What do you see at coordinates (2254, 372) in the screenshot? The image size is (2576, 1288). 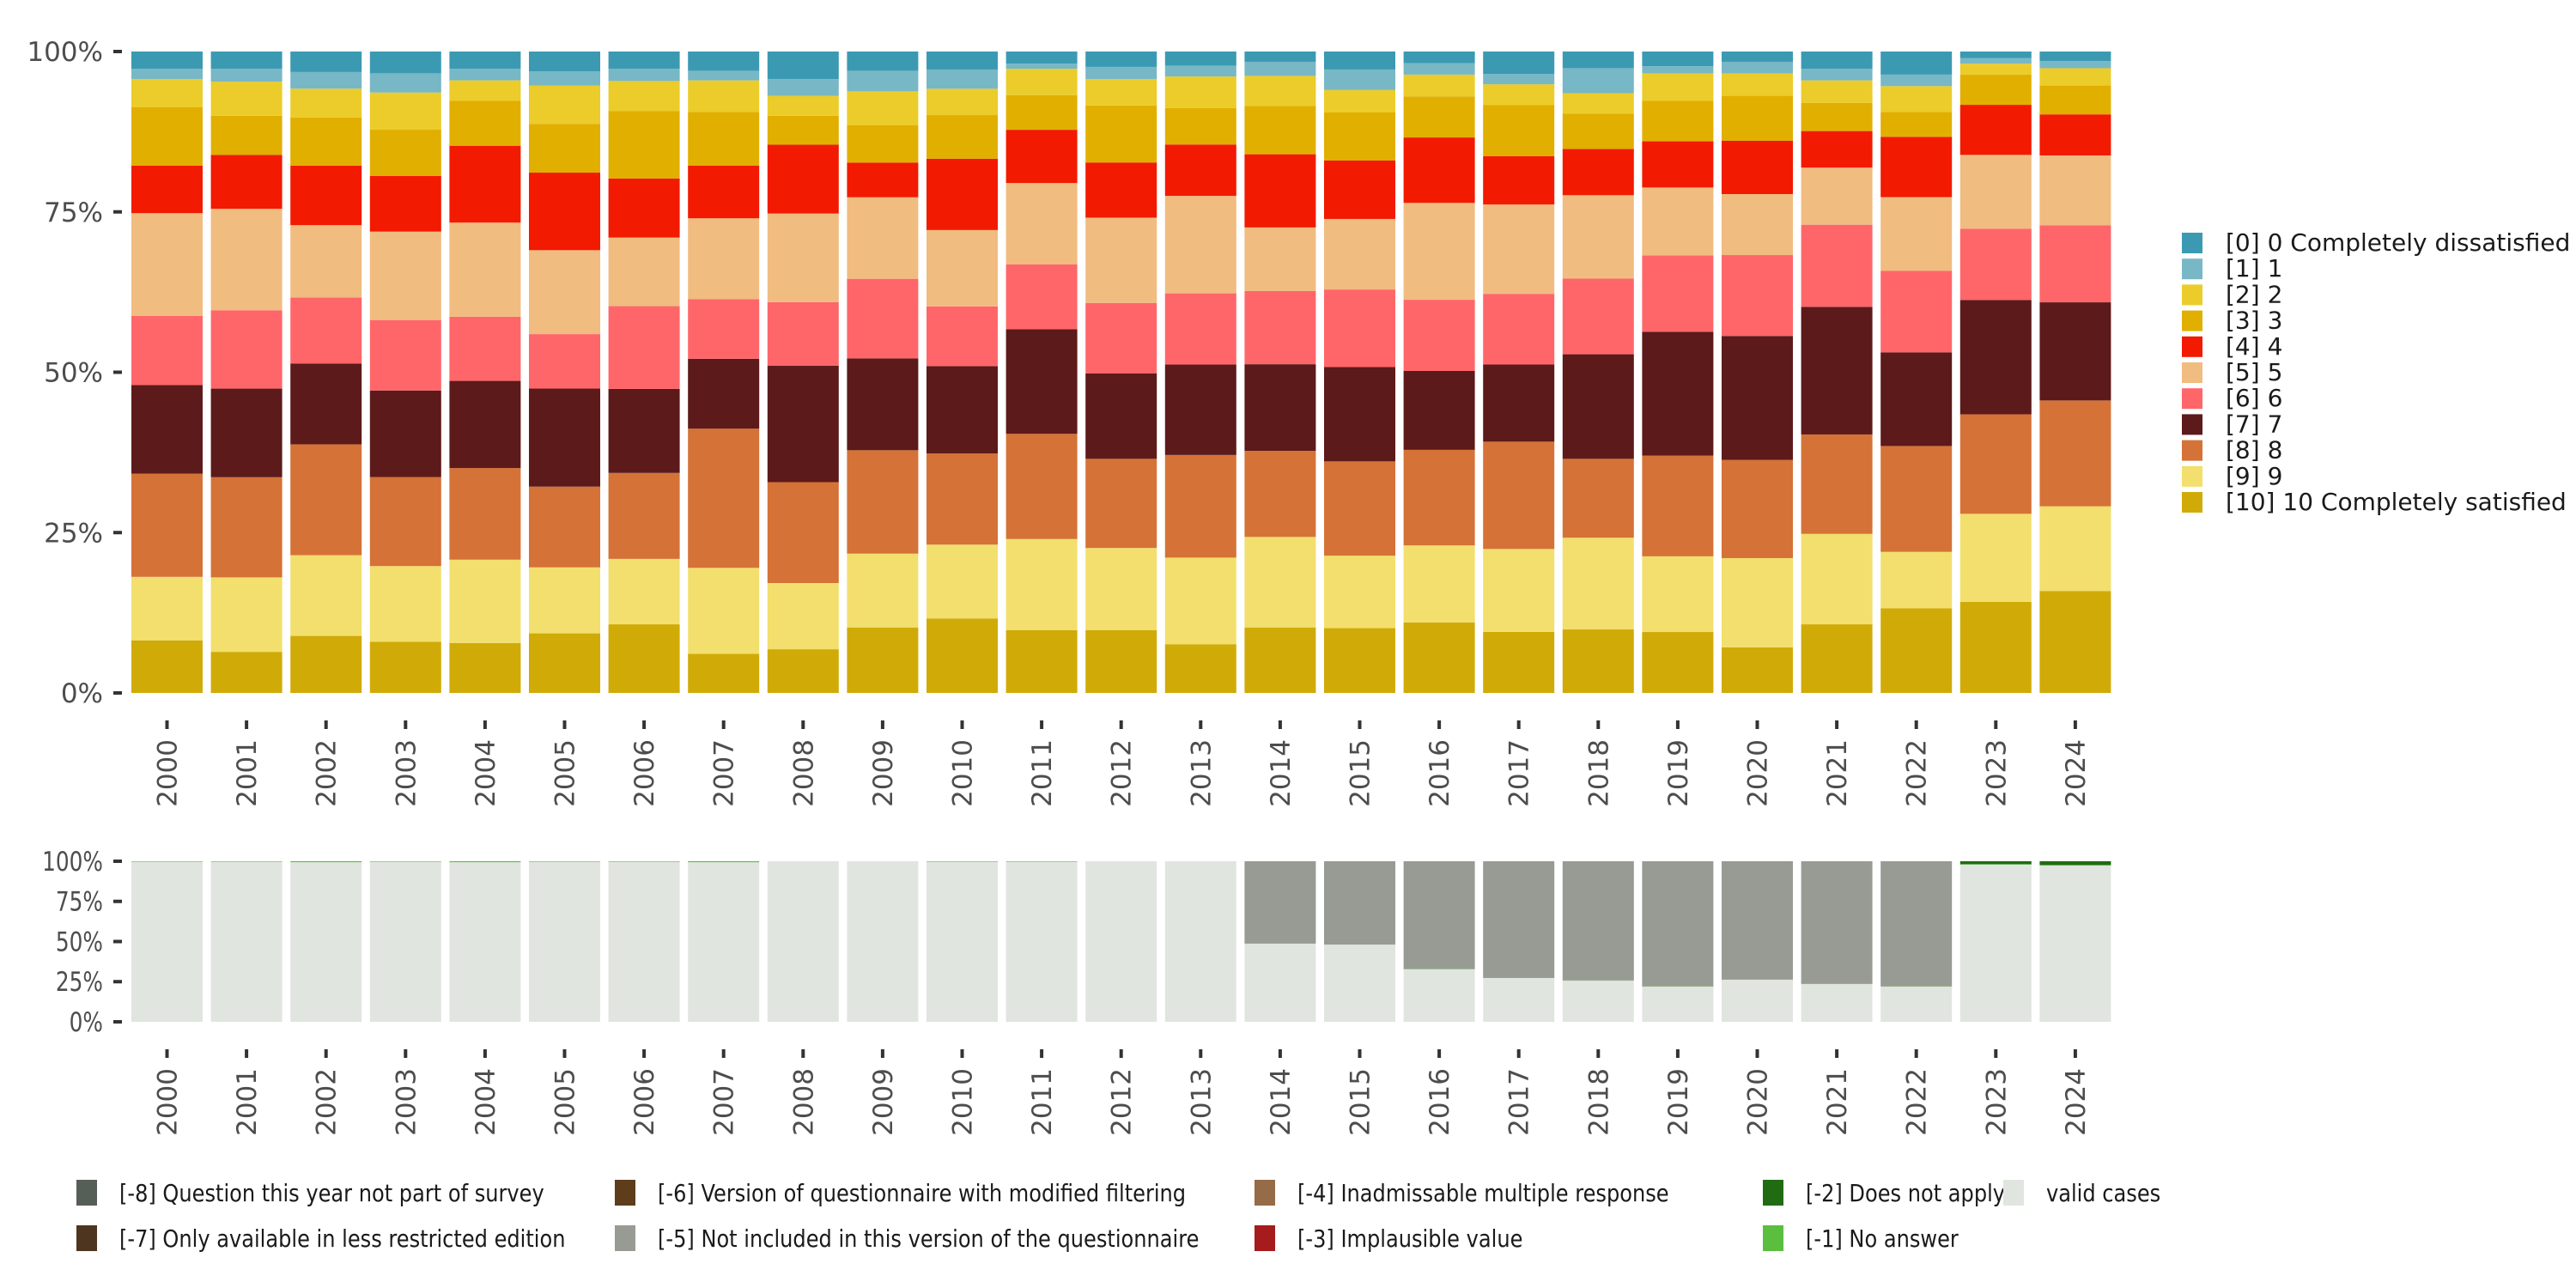 I see `legend-label: [5] 5` at bounding box center [2254, 372].